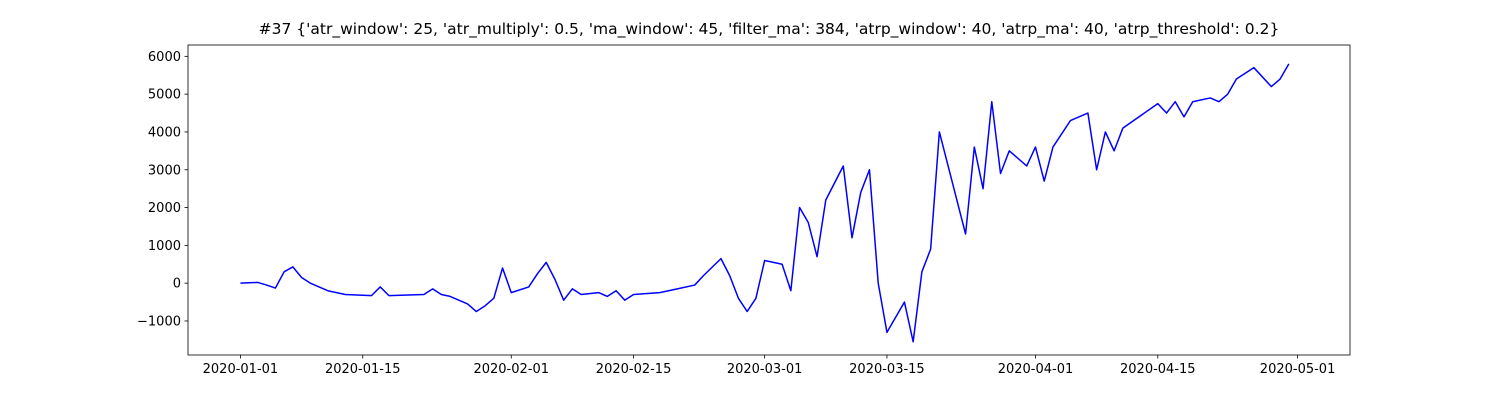 The height and width of the screenshot is (400, 1500). What do you see at coordinates (1158, 369) in the screenshot?
I see `x-tick-label: 2020-04-15` at bounding box center [1158, 369].